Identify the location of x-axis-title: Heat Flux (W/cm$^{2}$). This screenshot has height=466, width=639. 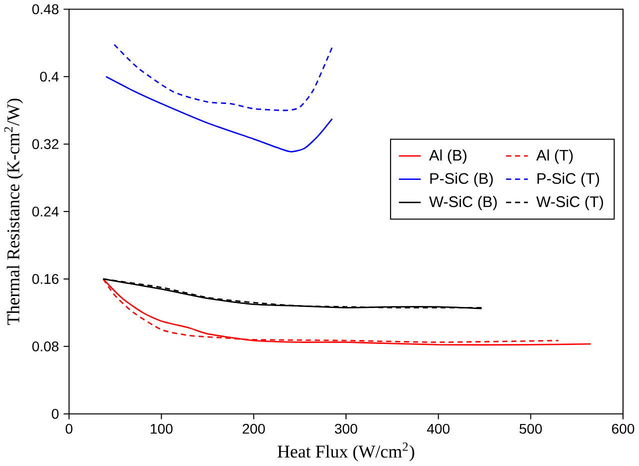
(346, 452).